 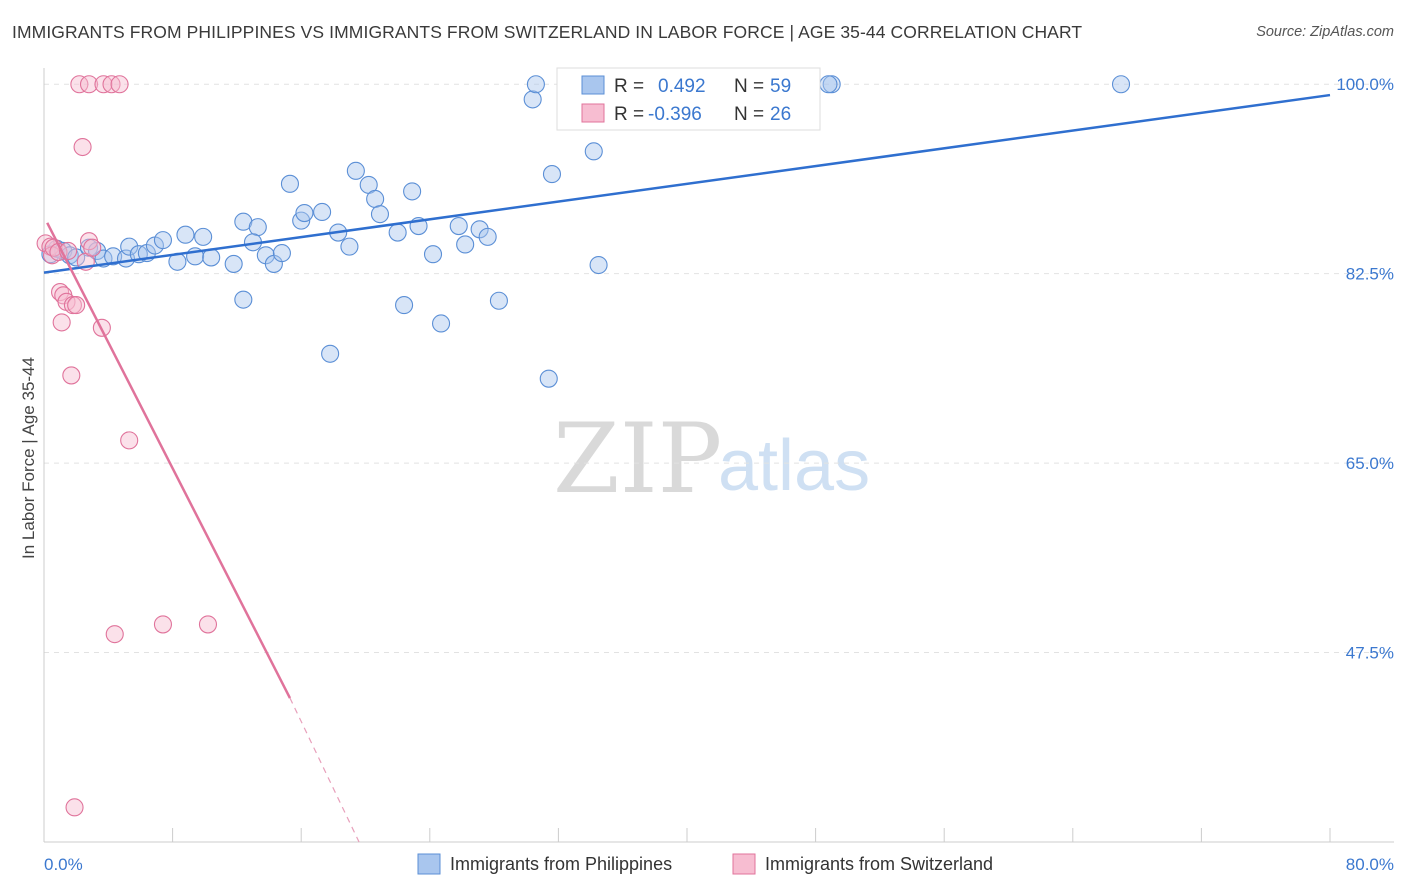 I want to click on watermark: ZIP atlas, so click(x=711, y=459).